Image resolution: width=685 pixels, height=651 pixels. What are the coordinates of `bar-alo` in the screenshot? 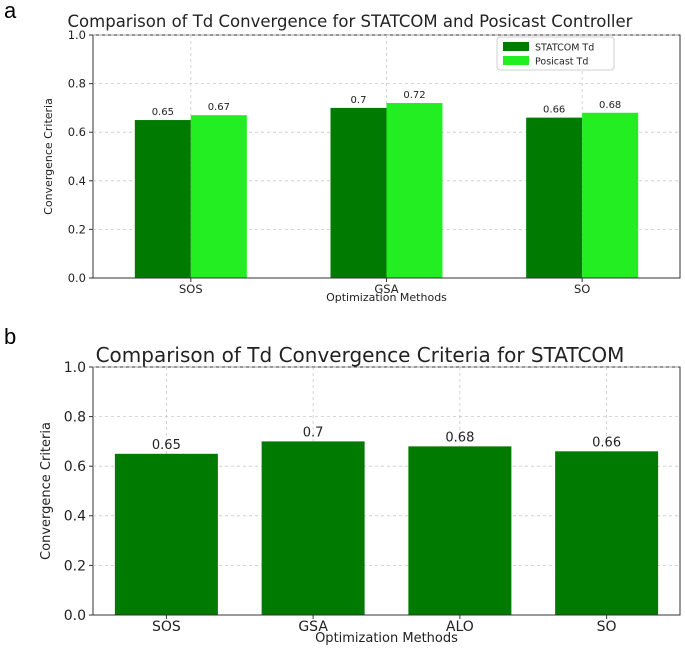 It's located at (460, 530).